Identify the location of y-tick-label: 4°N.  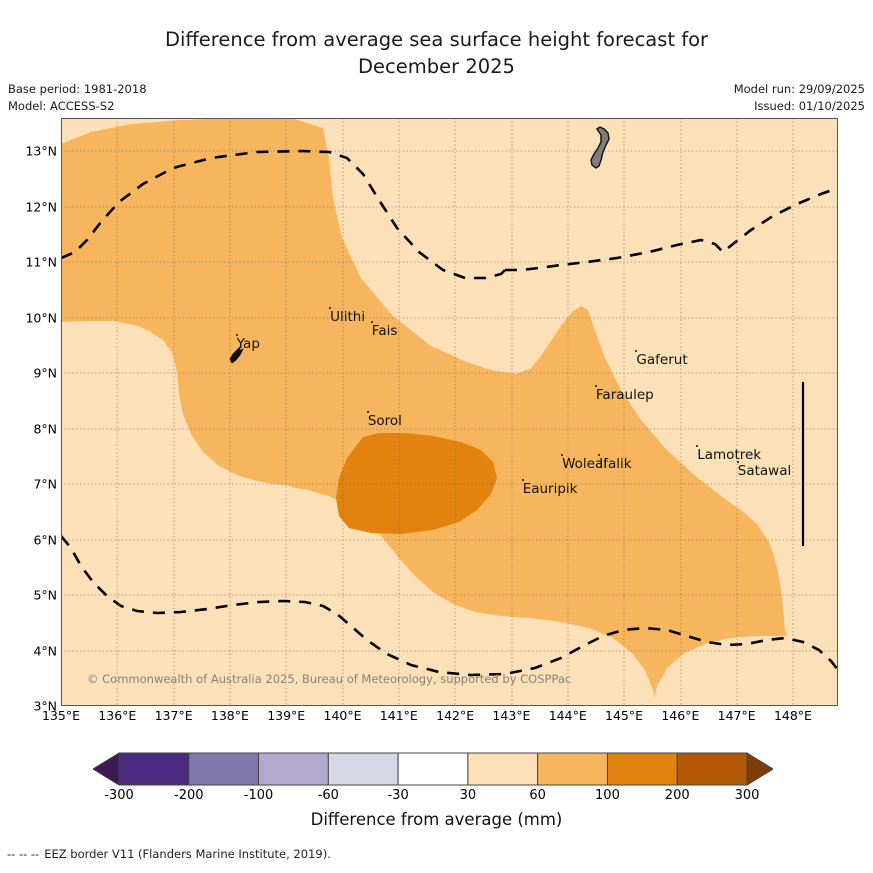
(45, 651).